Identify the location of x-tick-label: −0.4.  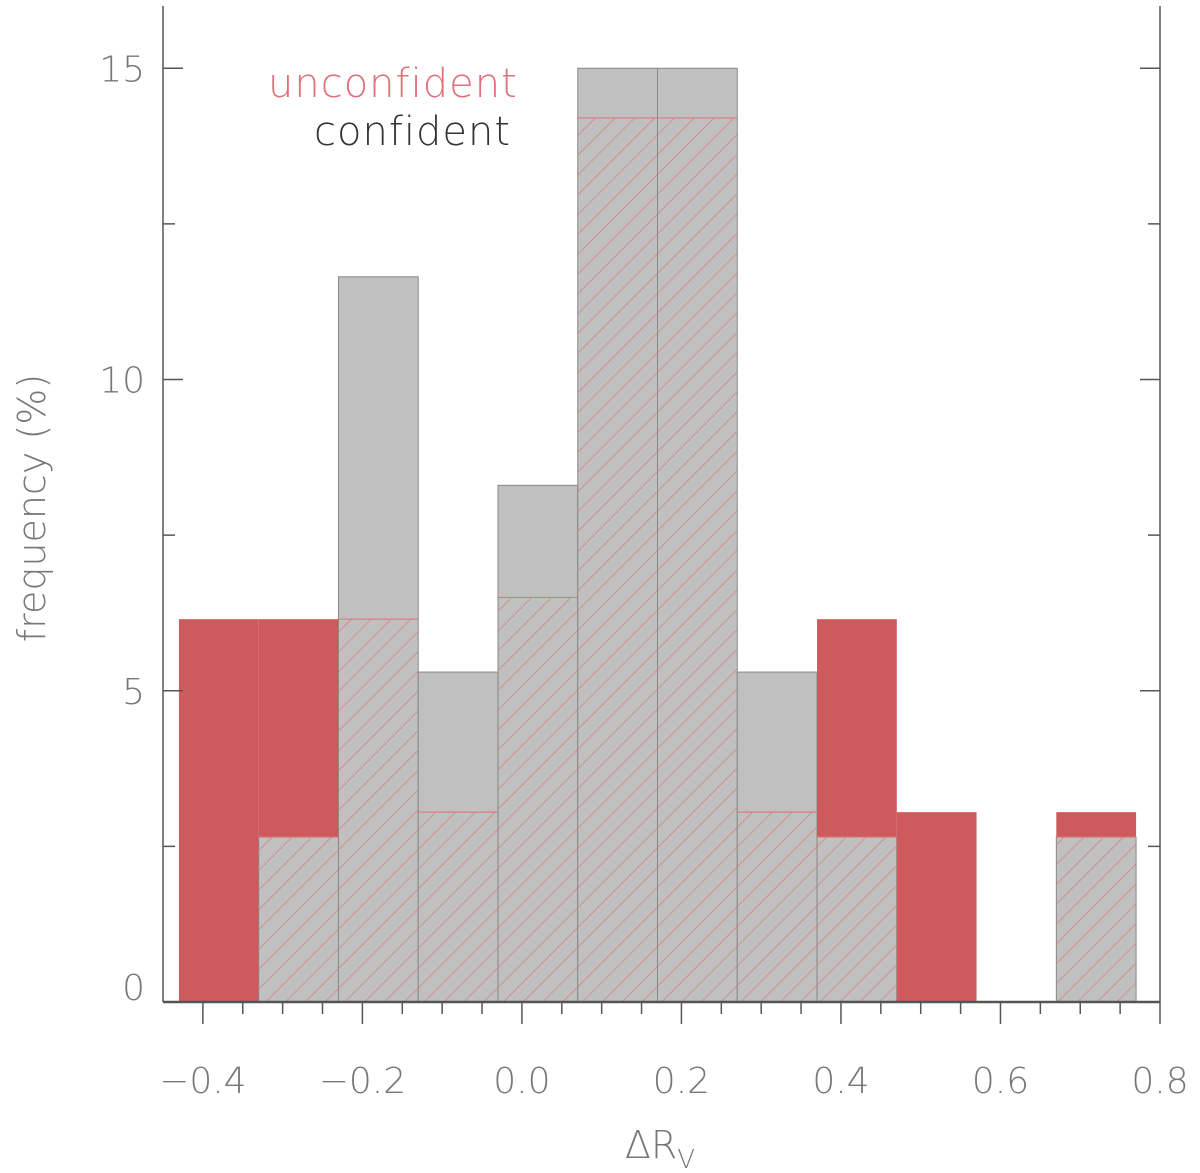
(202, 1081).